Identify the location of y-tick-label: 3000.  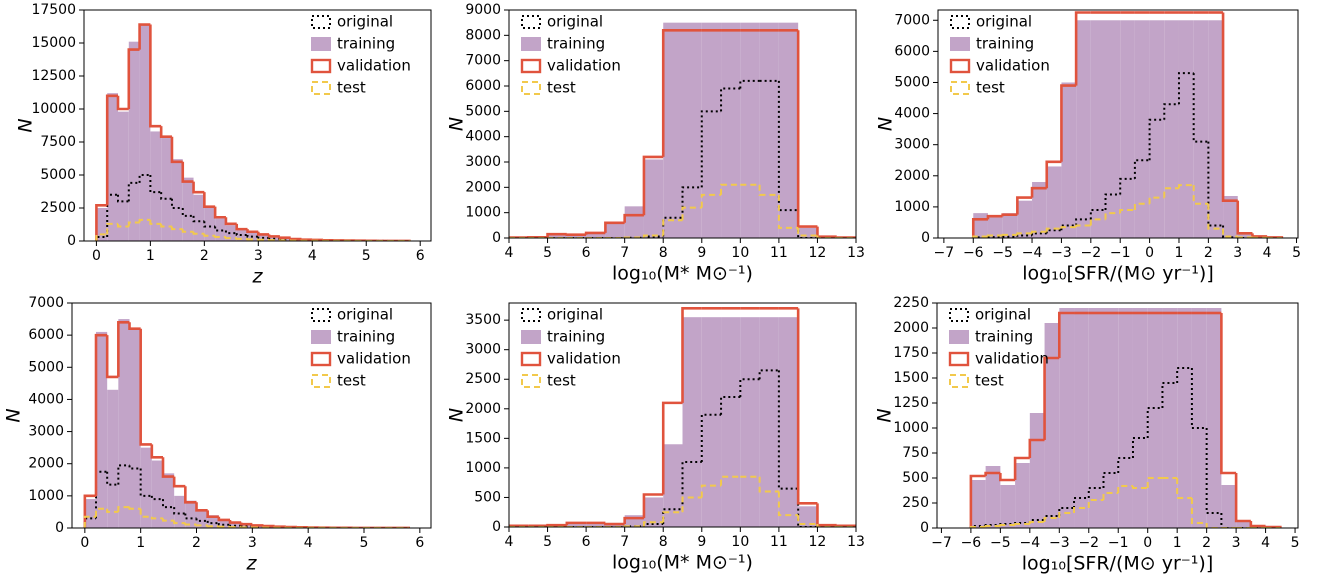
(483, 162).